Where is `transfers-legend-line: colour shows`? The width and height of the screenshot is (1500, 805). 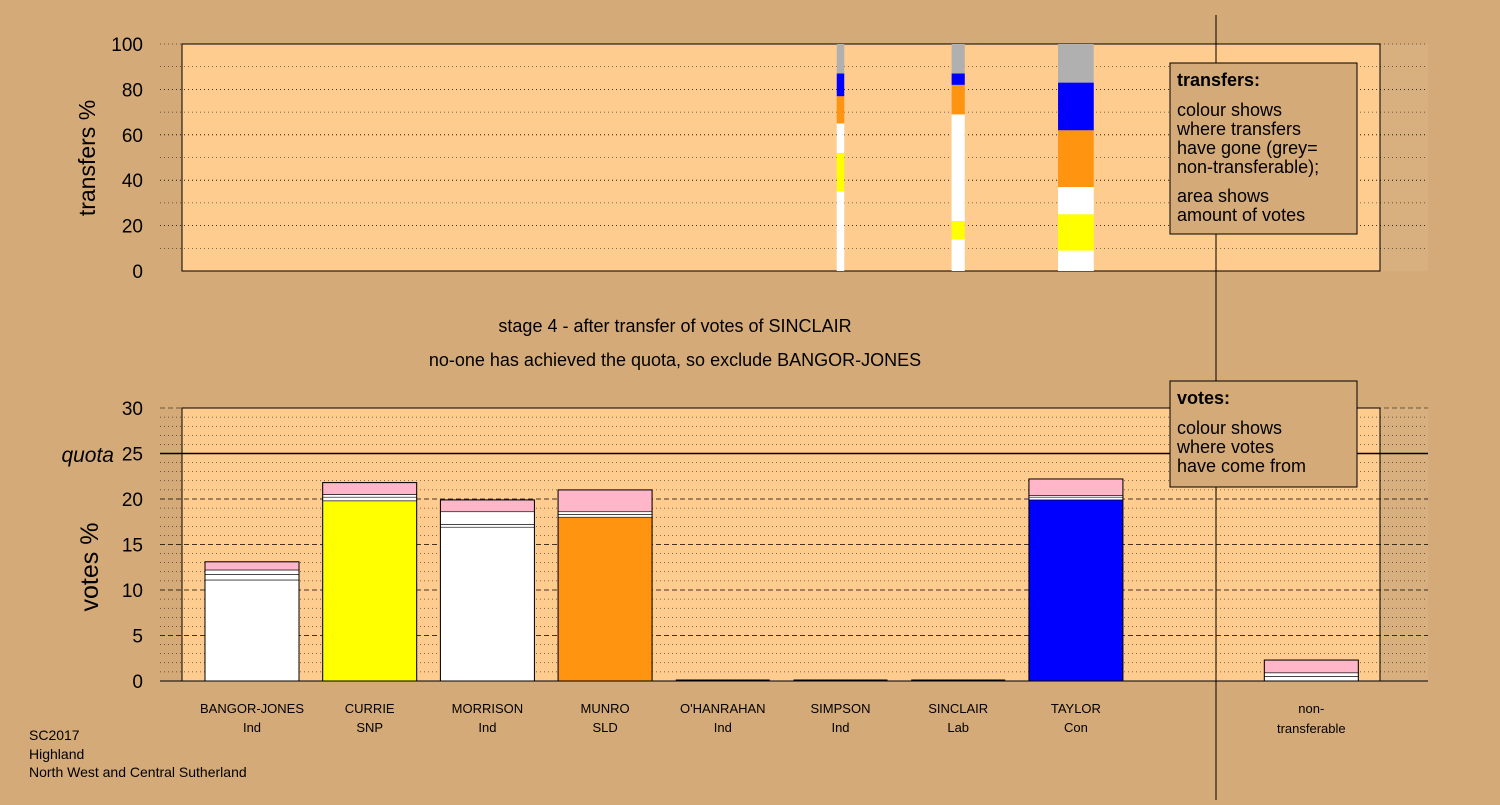
transfers-legend-line: colour shows is located at coordinates (1229, 110).